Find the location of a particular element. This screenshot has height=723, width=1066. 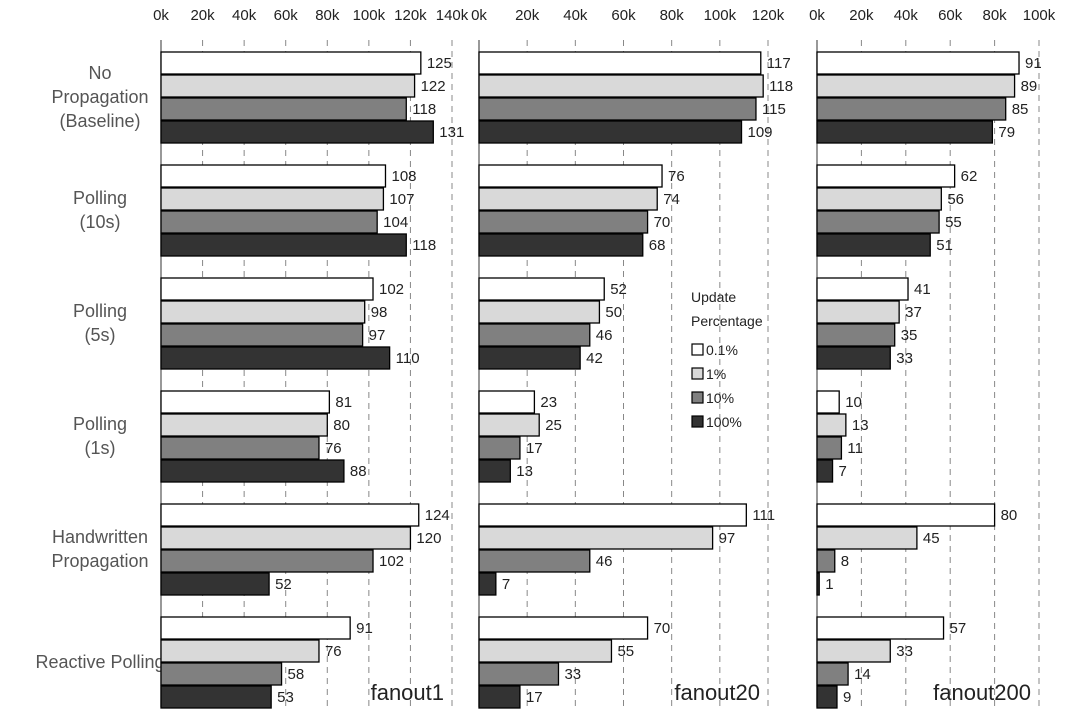

data-label: 62 is located at coordinates (969, 176).